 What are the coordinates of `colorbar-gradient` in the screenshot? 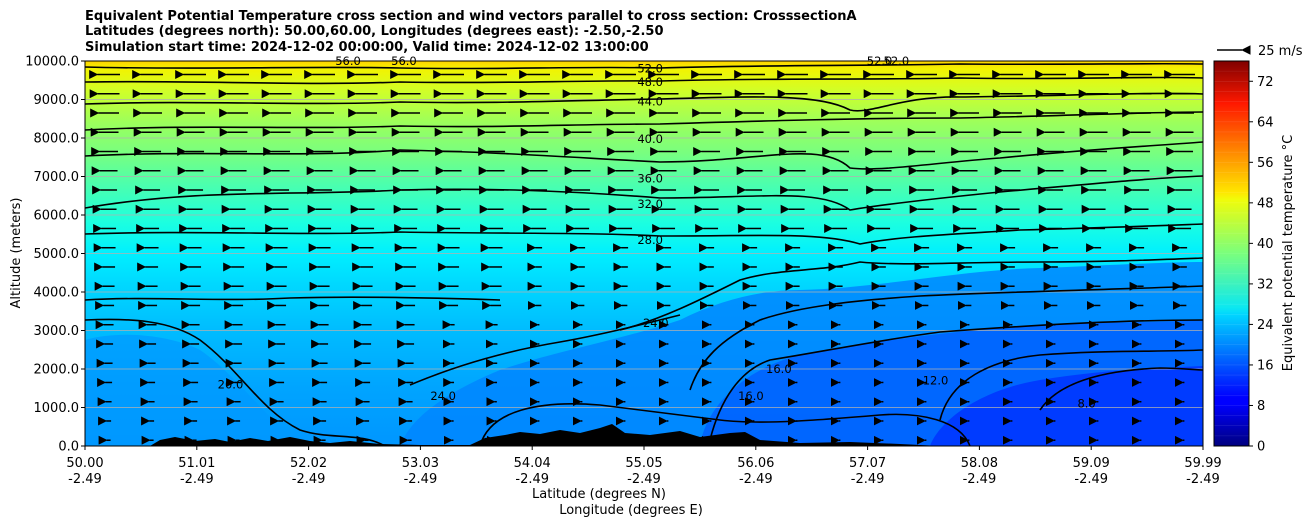 It's located at (1231, 253).